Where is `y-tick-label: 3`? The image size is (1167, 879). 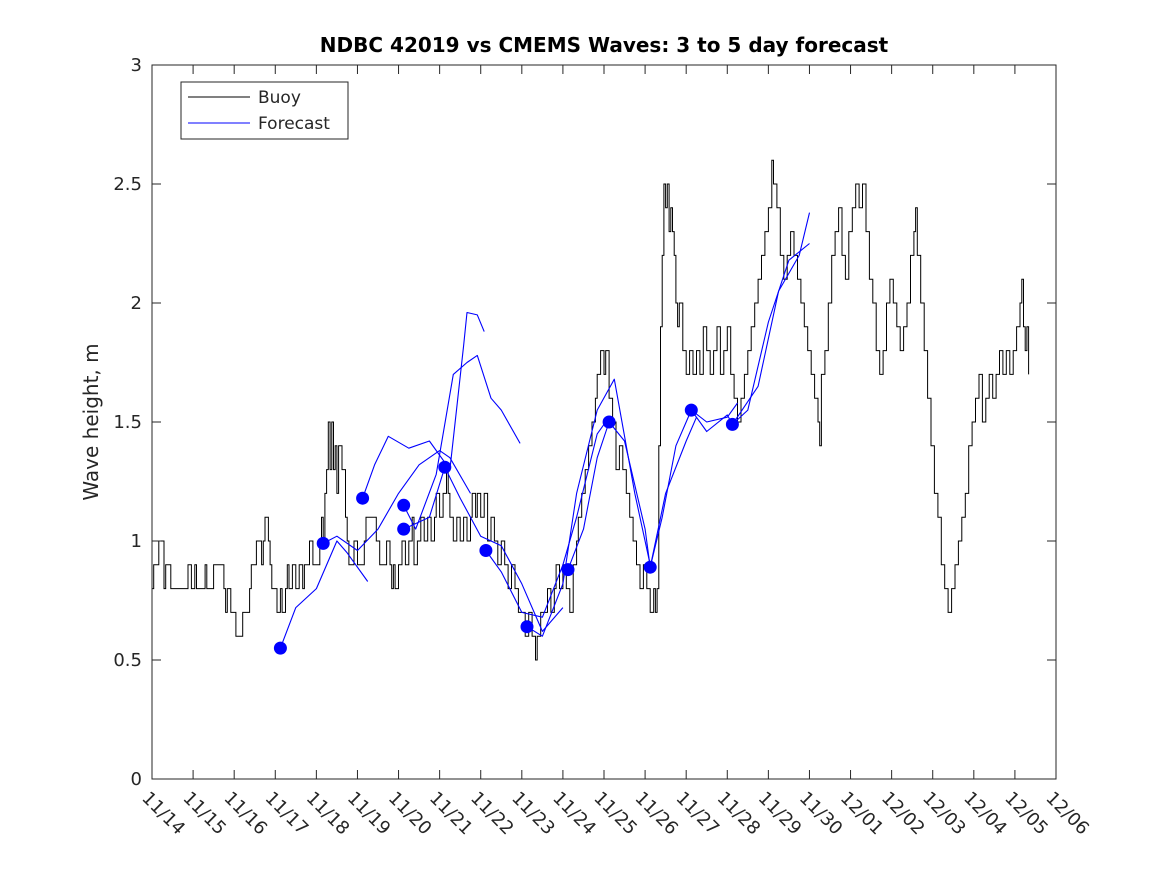
y-tick-label: 3 is located at coordinates (136, 65).